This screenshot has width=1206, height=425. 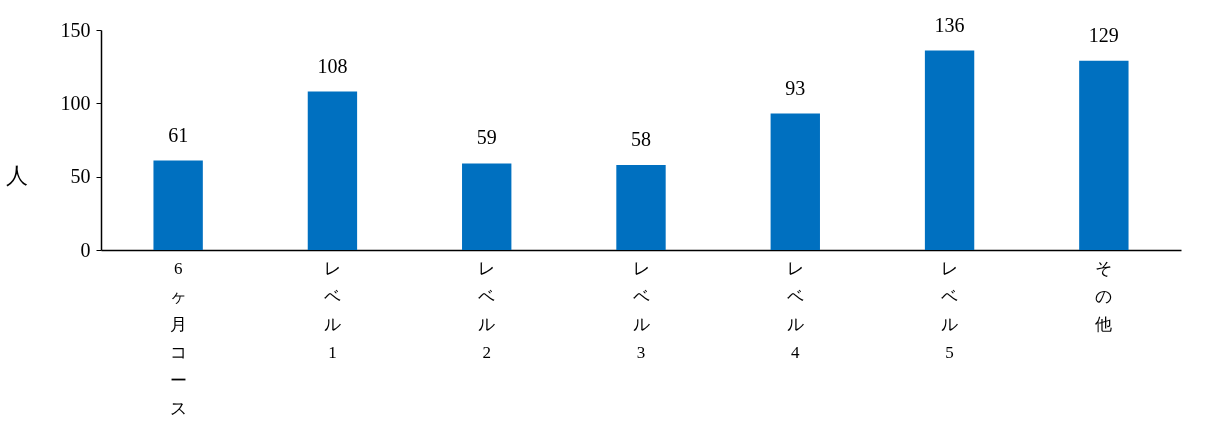 I want to click on data-label: 58, so click(x=641, y=138).